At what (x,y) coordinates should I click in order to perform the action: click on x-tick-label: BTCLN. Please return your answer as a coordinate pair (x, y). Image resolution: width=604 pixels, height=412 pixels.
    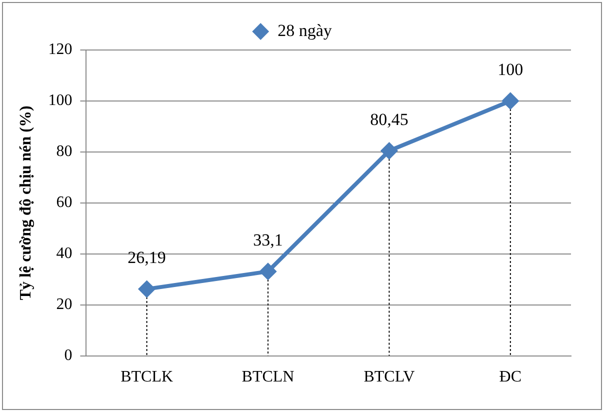
    Looking at the image, I should click on (268, 377).